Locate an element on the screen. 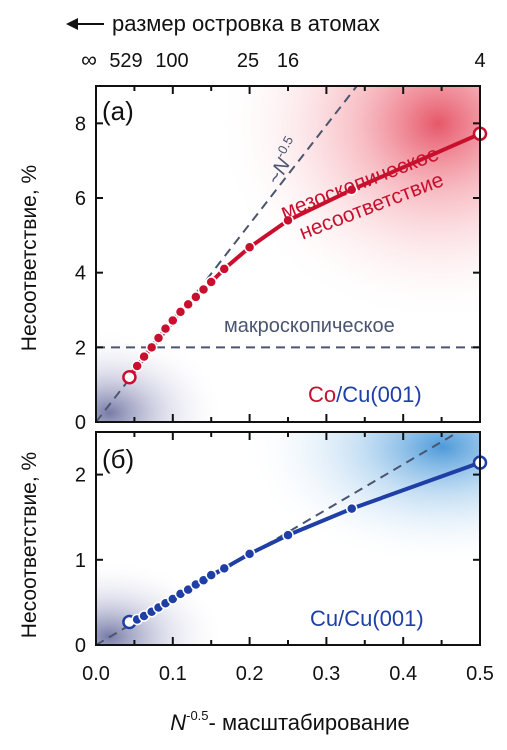 This screenshot has height=750, width=507. top-tick-label-25: 25 is located at coordinates (248, 61).